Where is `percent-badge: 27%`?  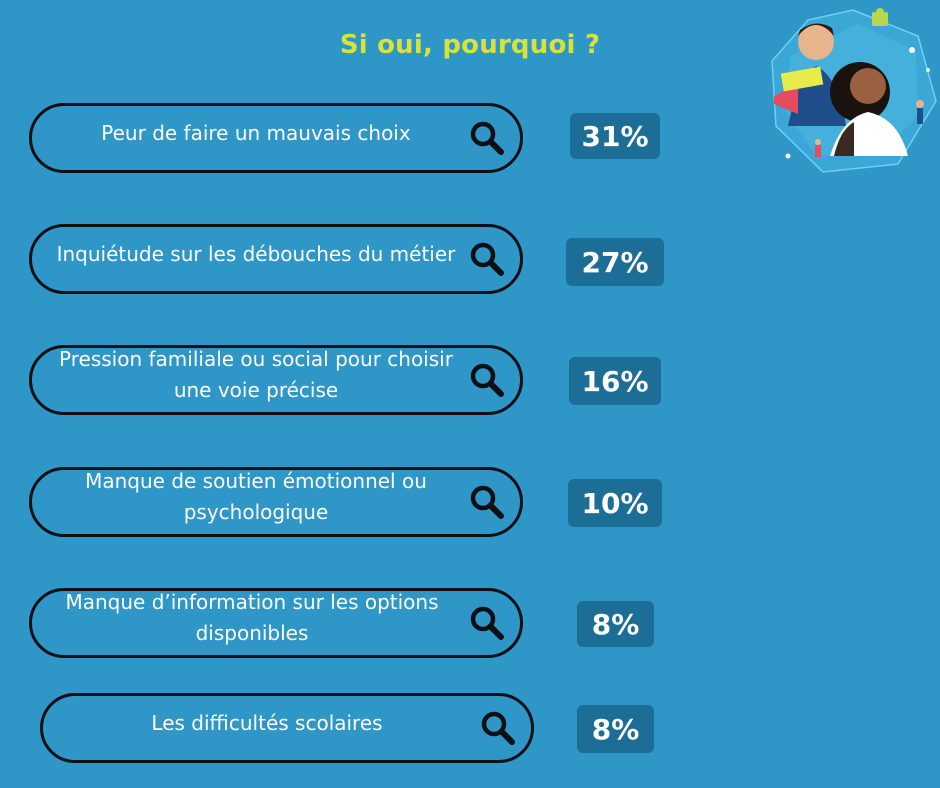 percent-badge: 27% is located at coordinates (615, 262).